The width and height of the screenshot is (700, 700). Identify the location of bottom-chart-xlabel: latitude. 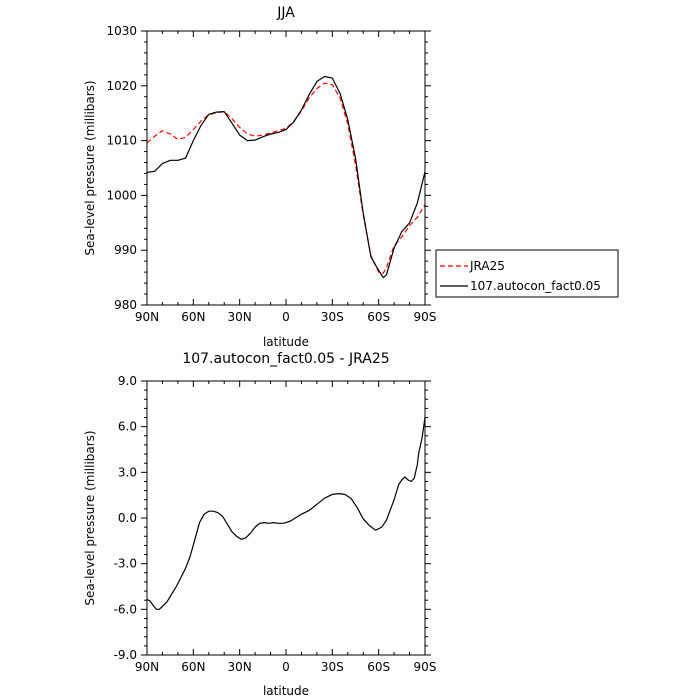
(286, 691).